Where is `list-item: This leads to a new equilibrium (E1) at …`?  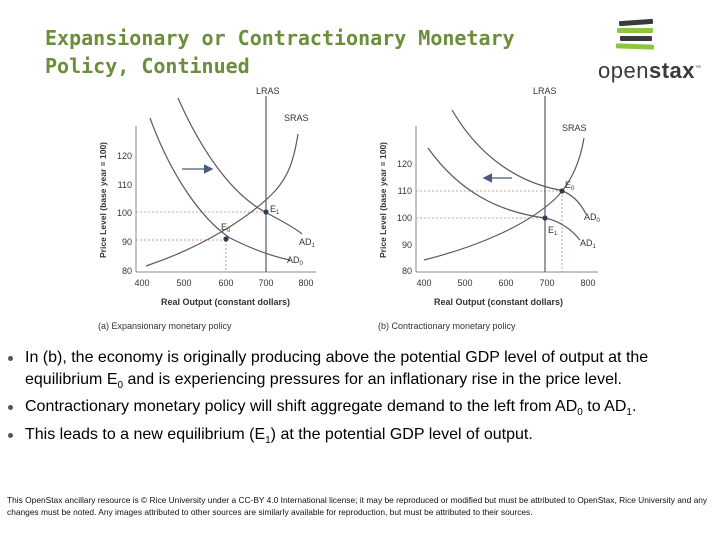
list-item: This leads to a new equilibrium (E1) at … is located at coordinates (360, 438).